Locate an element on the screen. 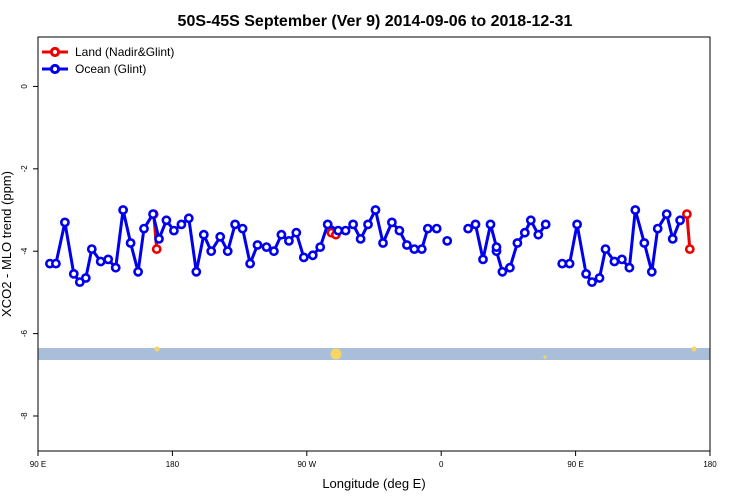 The image size is (750, 500). series-layer is located at coordinates (370, 246).